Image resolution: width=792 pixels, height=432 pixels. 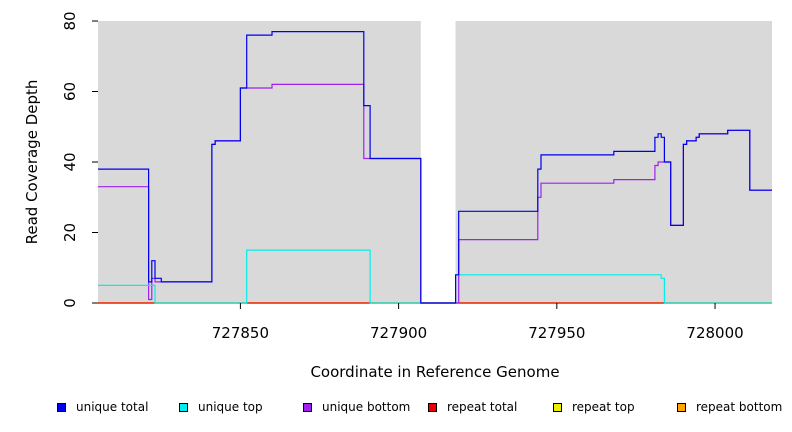 I want to click on y-axis-title: Read Coverage Depth, so click(x=32, y=162).